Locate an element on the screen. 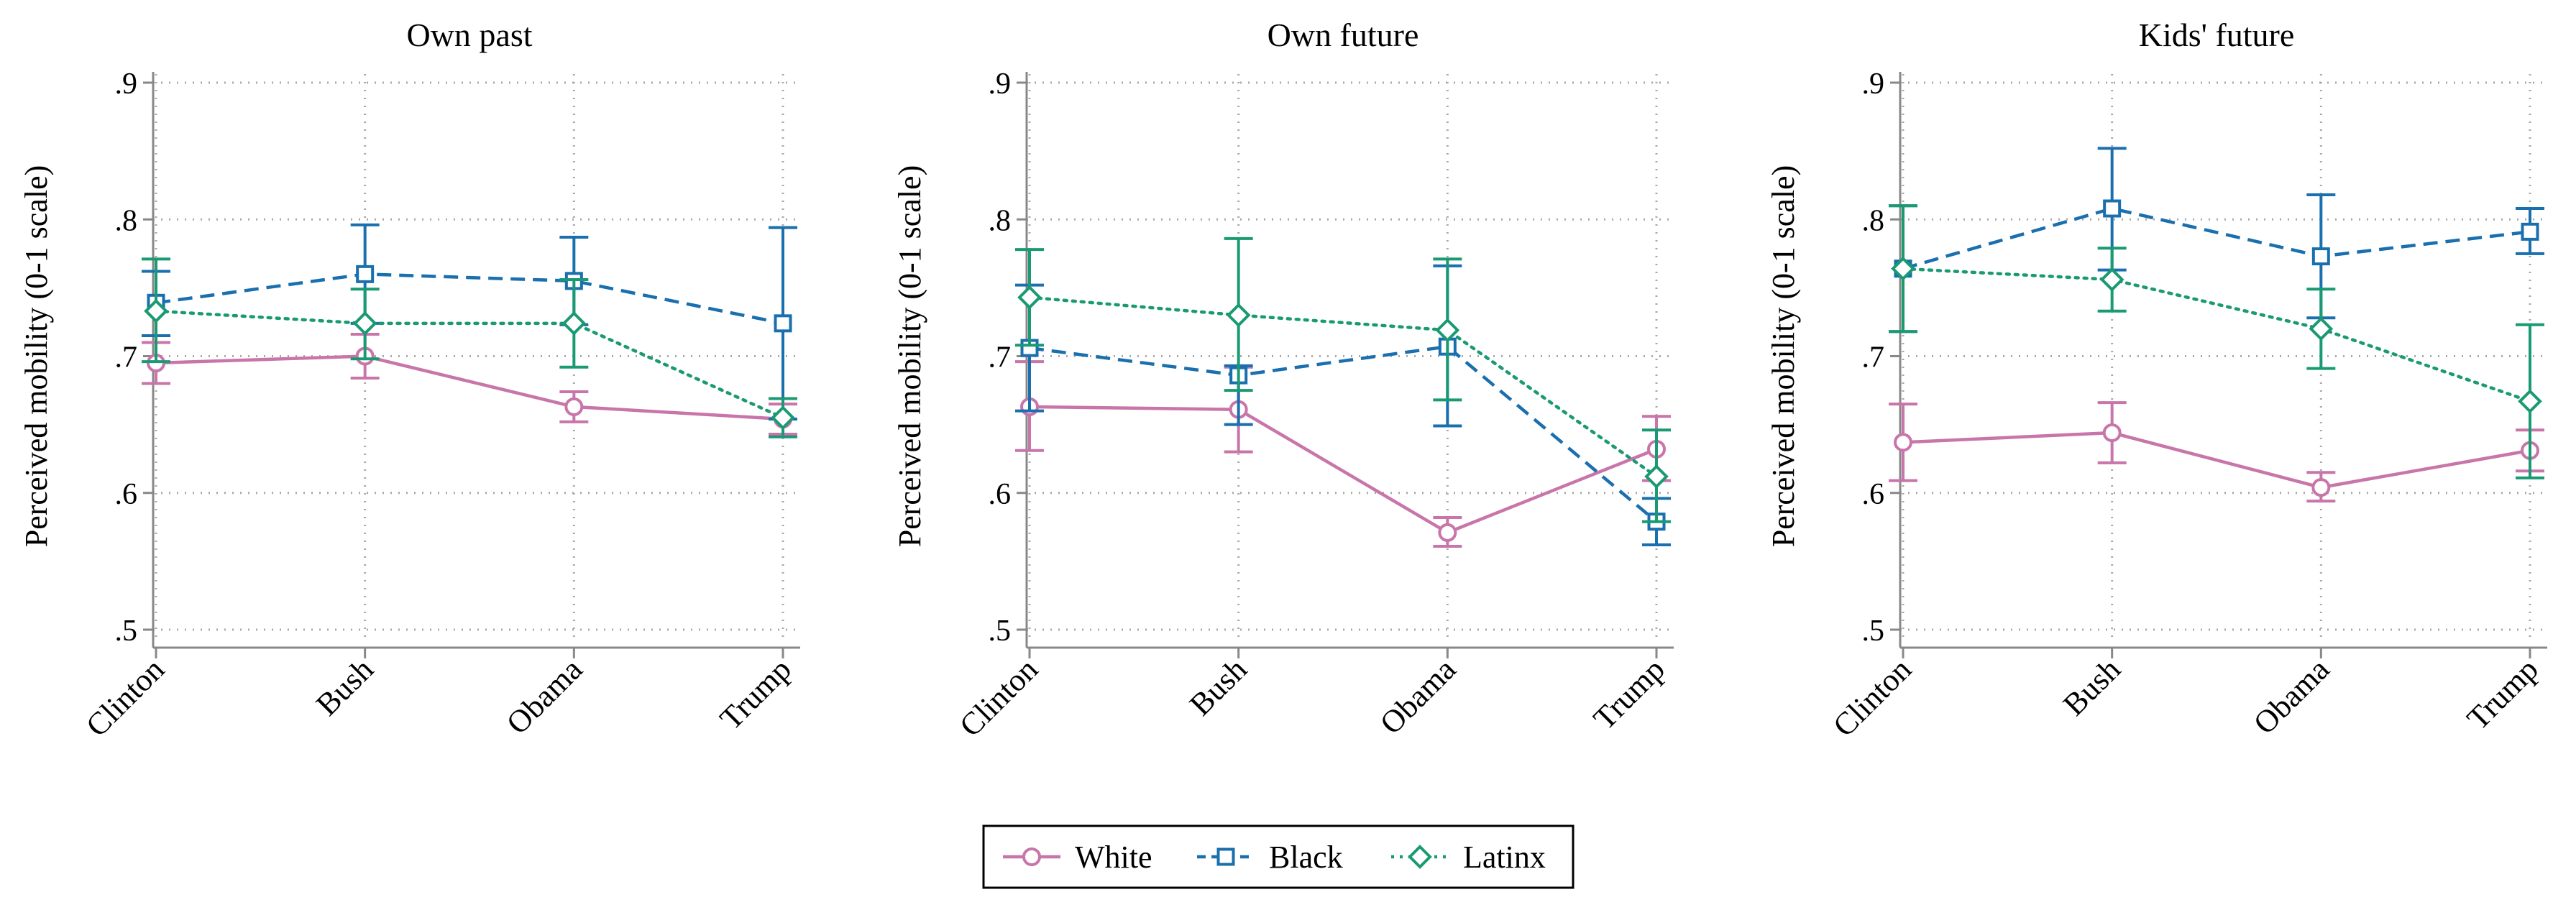  legend-marker-black is located at coordinates (1225, 856).